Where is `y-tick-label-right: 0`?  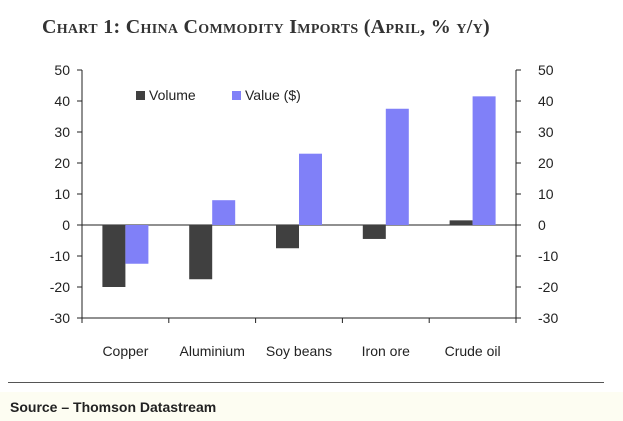 y-tick-label-right: 0 is located at coordinates (542, 225).